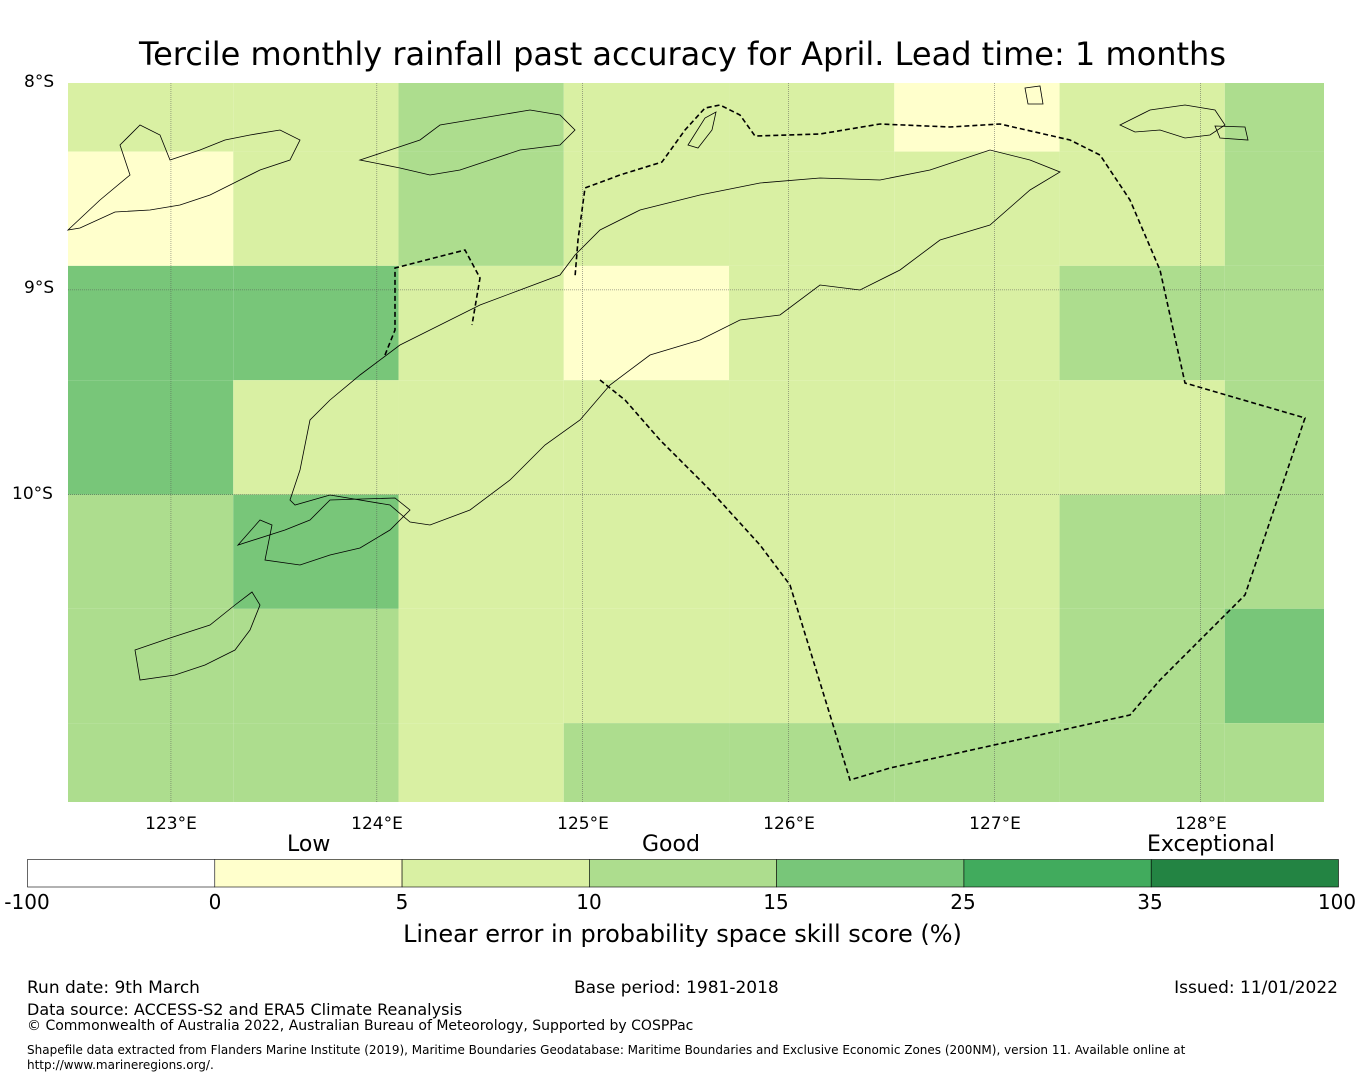 This screenshot has width=1365, height=1080. Describe the element at coordinates (120, 1065) in the screenshot. I see `shapefile-url: http://www.marineregions.org/.` at that location.